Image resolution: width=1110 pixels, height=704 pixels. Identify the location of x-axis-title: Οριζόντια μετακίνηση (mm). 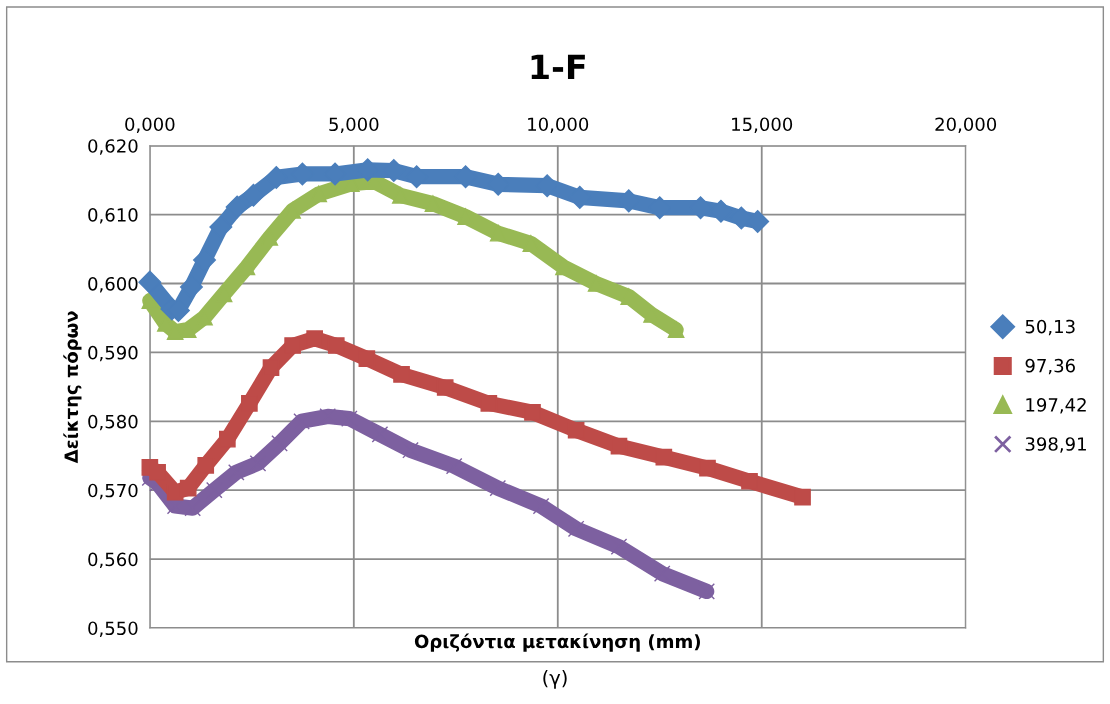
(557, 642).